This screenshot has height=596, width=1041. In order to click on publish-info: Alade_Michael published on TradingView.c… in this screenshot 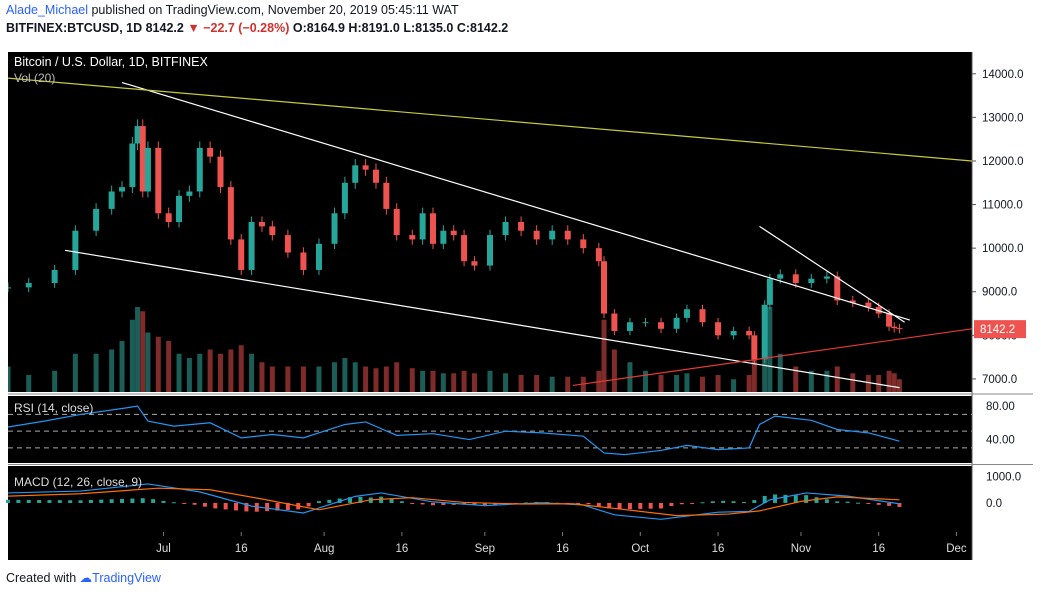, I will do `click(232, 10)`.